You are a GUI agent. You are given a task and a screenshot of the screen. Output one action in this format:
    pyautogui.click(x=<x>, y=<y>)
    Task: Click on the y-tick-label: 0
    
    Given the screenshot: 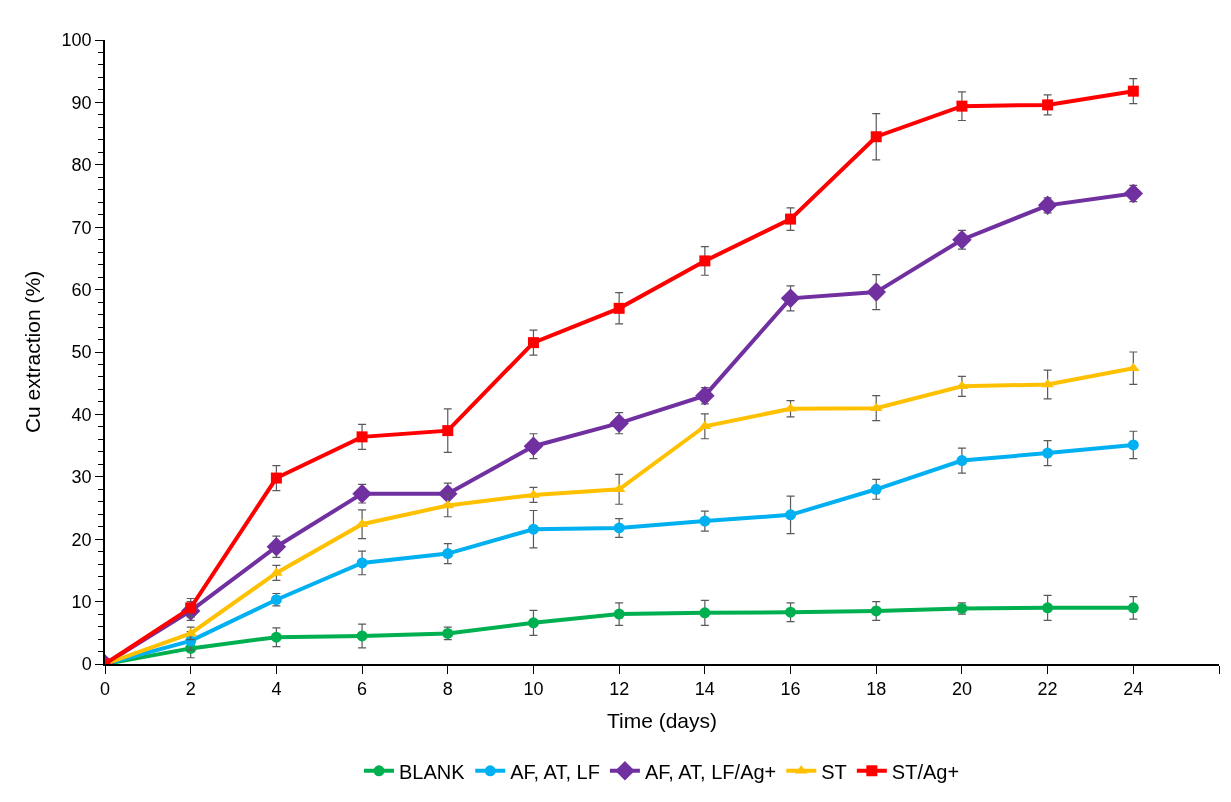 What is the action you would take?
    pyautogui.click(x=86, y=664)
    